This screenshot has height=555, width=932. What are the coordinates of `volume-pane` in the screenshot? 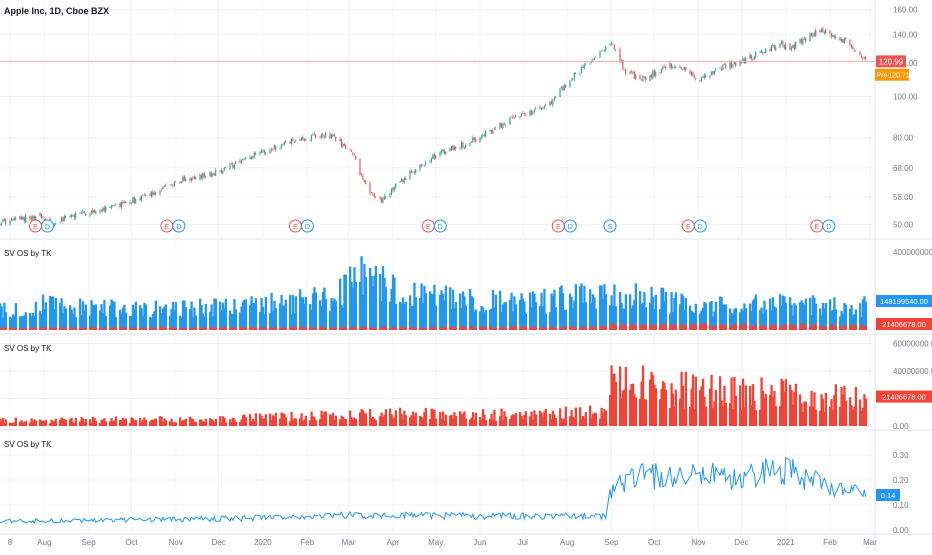 It's located at (434, 293).